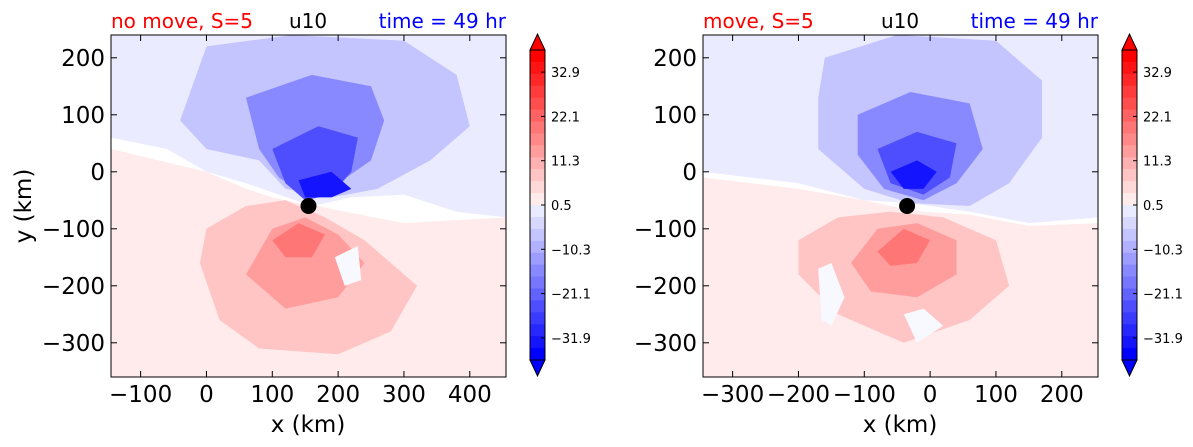 This screenshot has height=447, width=1193. I want to click on left-colorbar: 32.9 22.1 11.3 0.5 −10.3 −21.1 −31.9, so click(560, 205).